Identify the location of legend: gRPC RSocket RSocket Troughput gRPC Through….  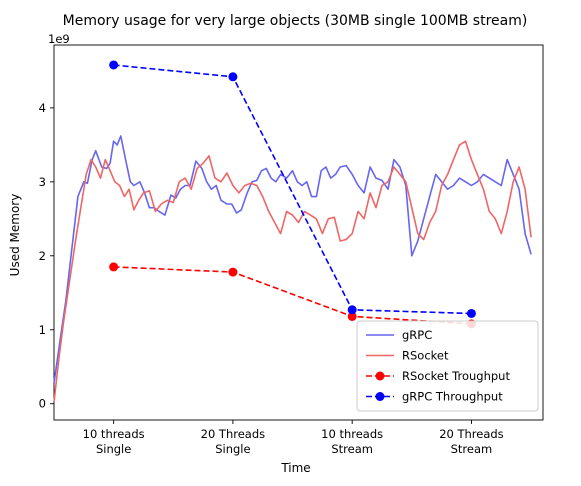
(447, 366).